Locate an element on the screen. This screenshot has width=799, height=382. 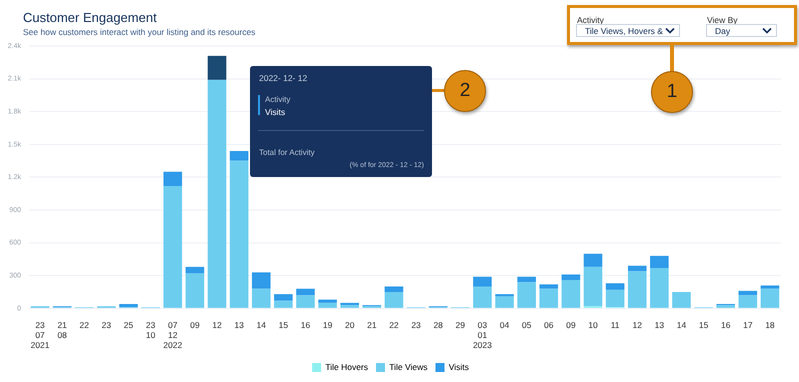
x-tick-label: 07 12 2022 is located at coordinates (172, 335).